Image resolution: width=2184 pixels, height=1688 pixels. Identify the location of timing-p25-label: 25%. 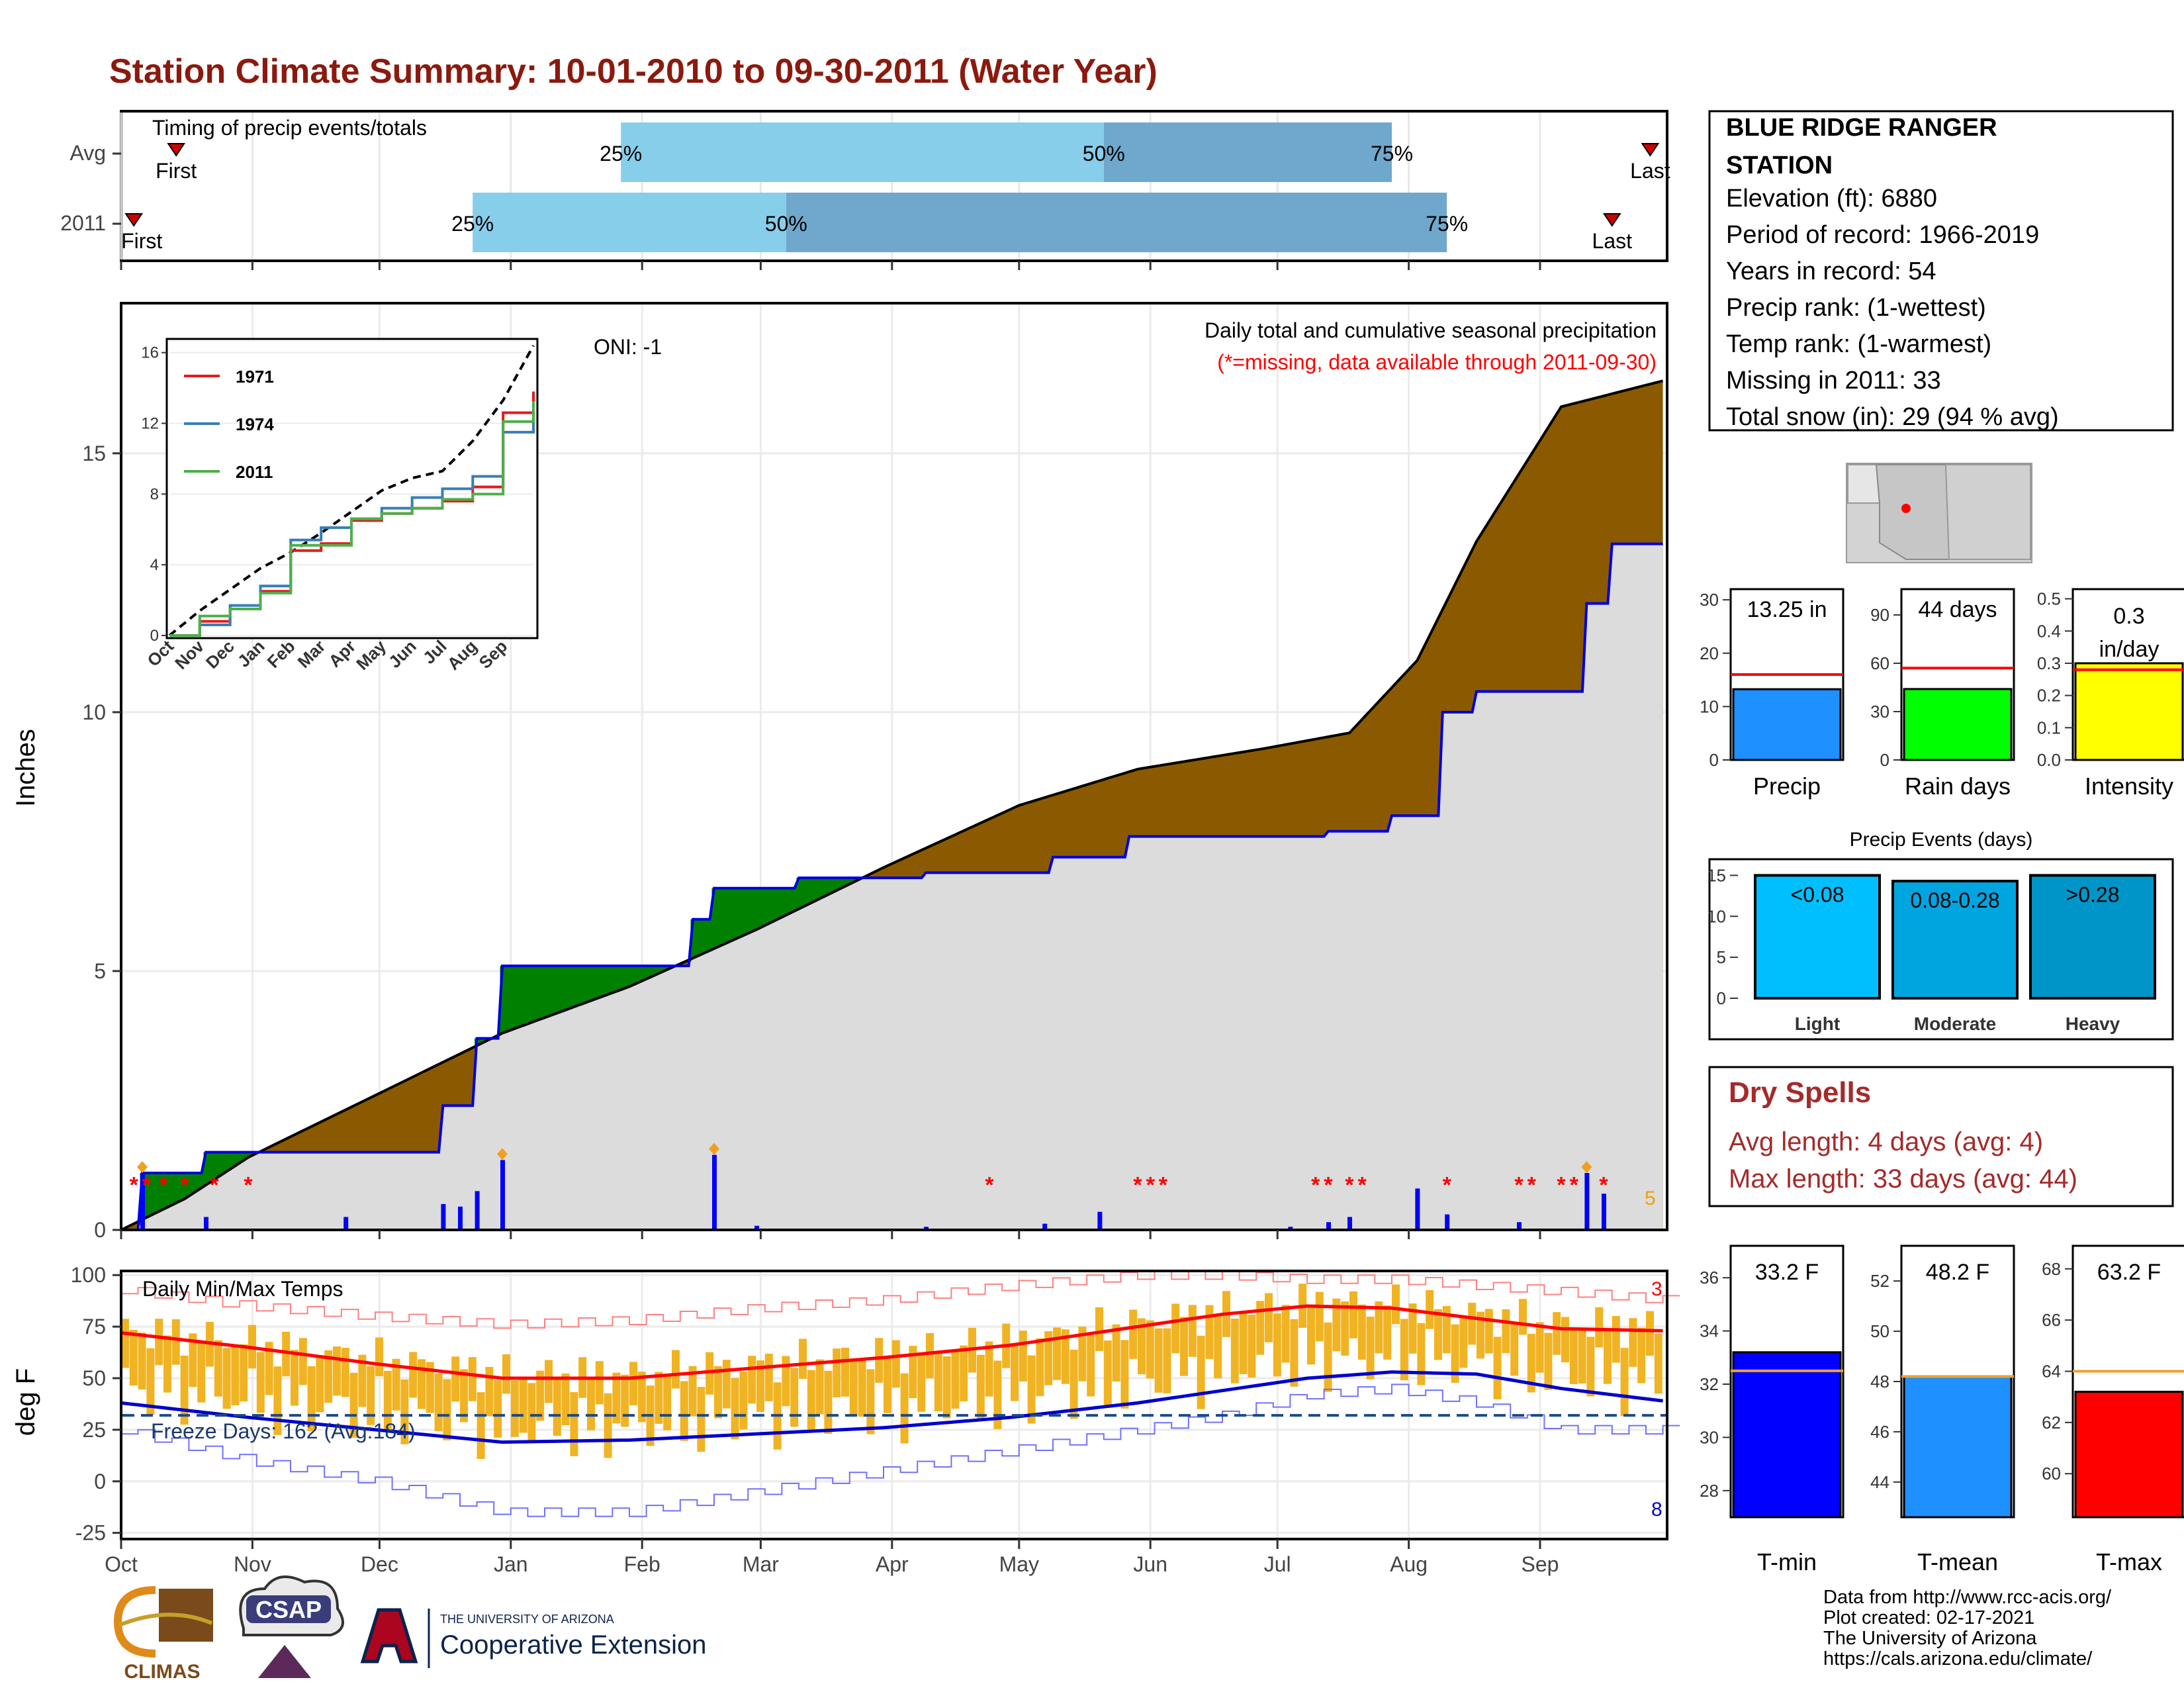
(621, 153).